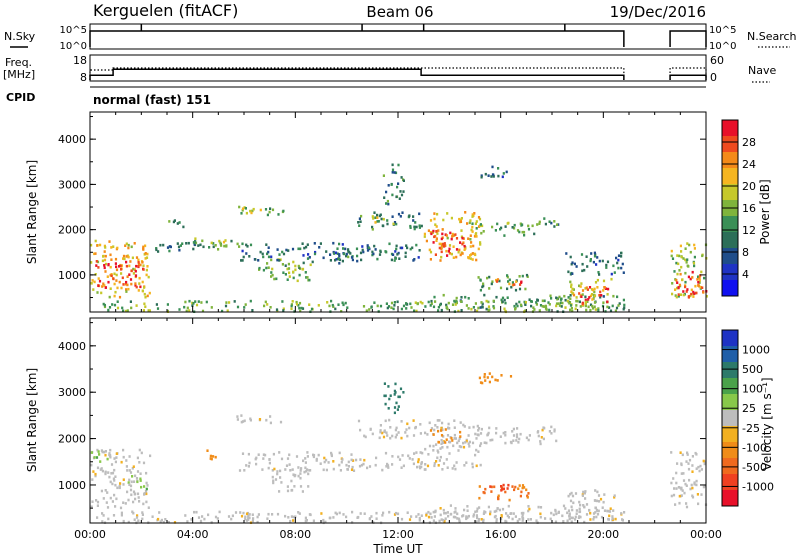 The image size is (800, 554). Describe the element at coordinates (398, 74) in the screenshot. I see `frequency-trace` at that location.